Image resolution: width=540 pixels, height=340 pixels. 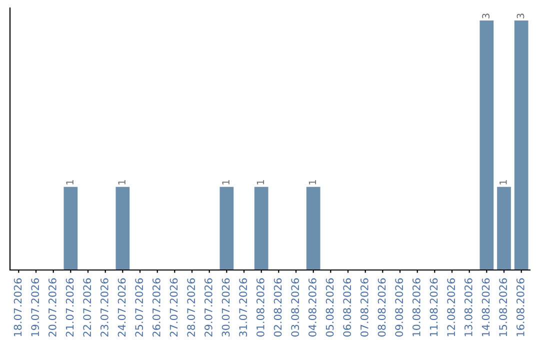 I want to click on x-tick-label: 16.08.2026, so click(x=520, y=307).